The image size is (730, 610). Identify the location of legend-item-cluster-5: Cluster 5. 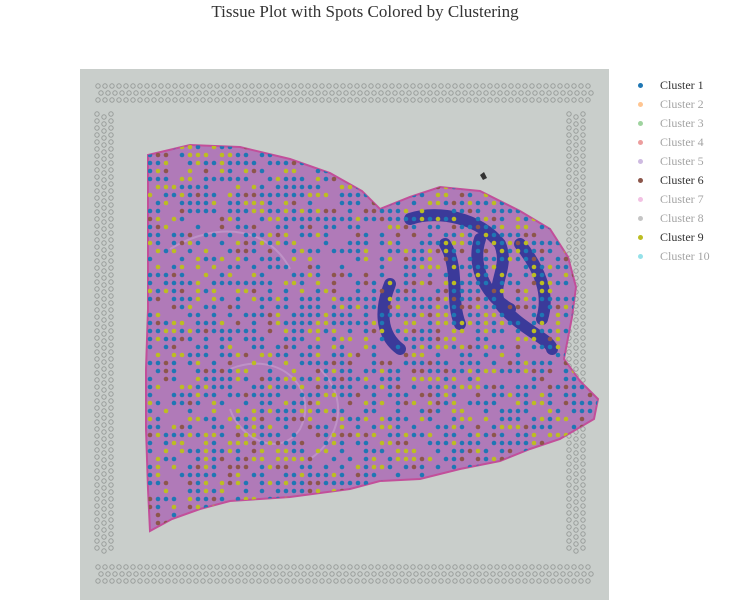
(680, 161).